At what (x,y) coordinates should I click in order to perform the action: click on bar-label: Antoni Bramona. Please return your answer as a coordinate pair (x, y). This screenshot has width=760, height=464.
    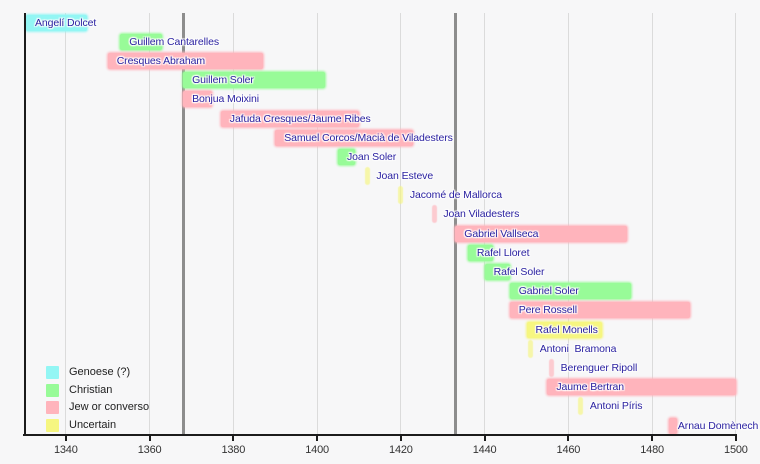
    Looking at the image, I should click on (578, 348).